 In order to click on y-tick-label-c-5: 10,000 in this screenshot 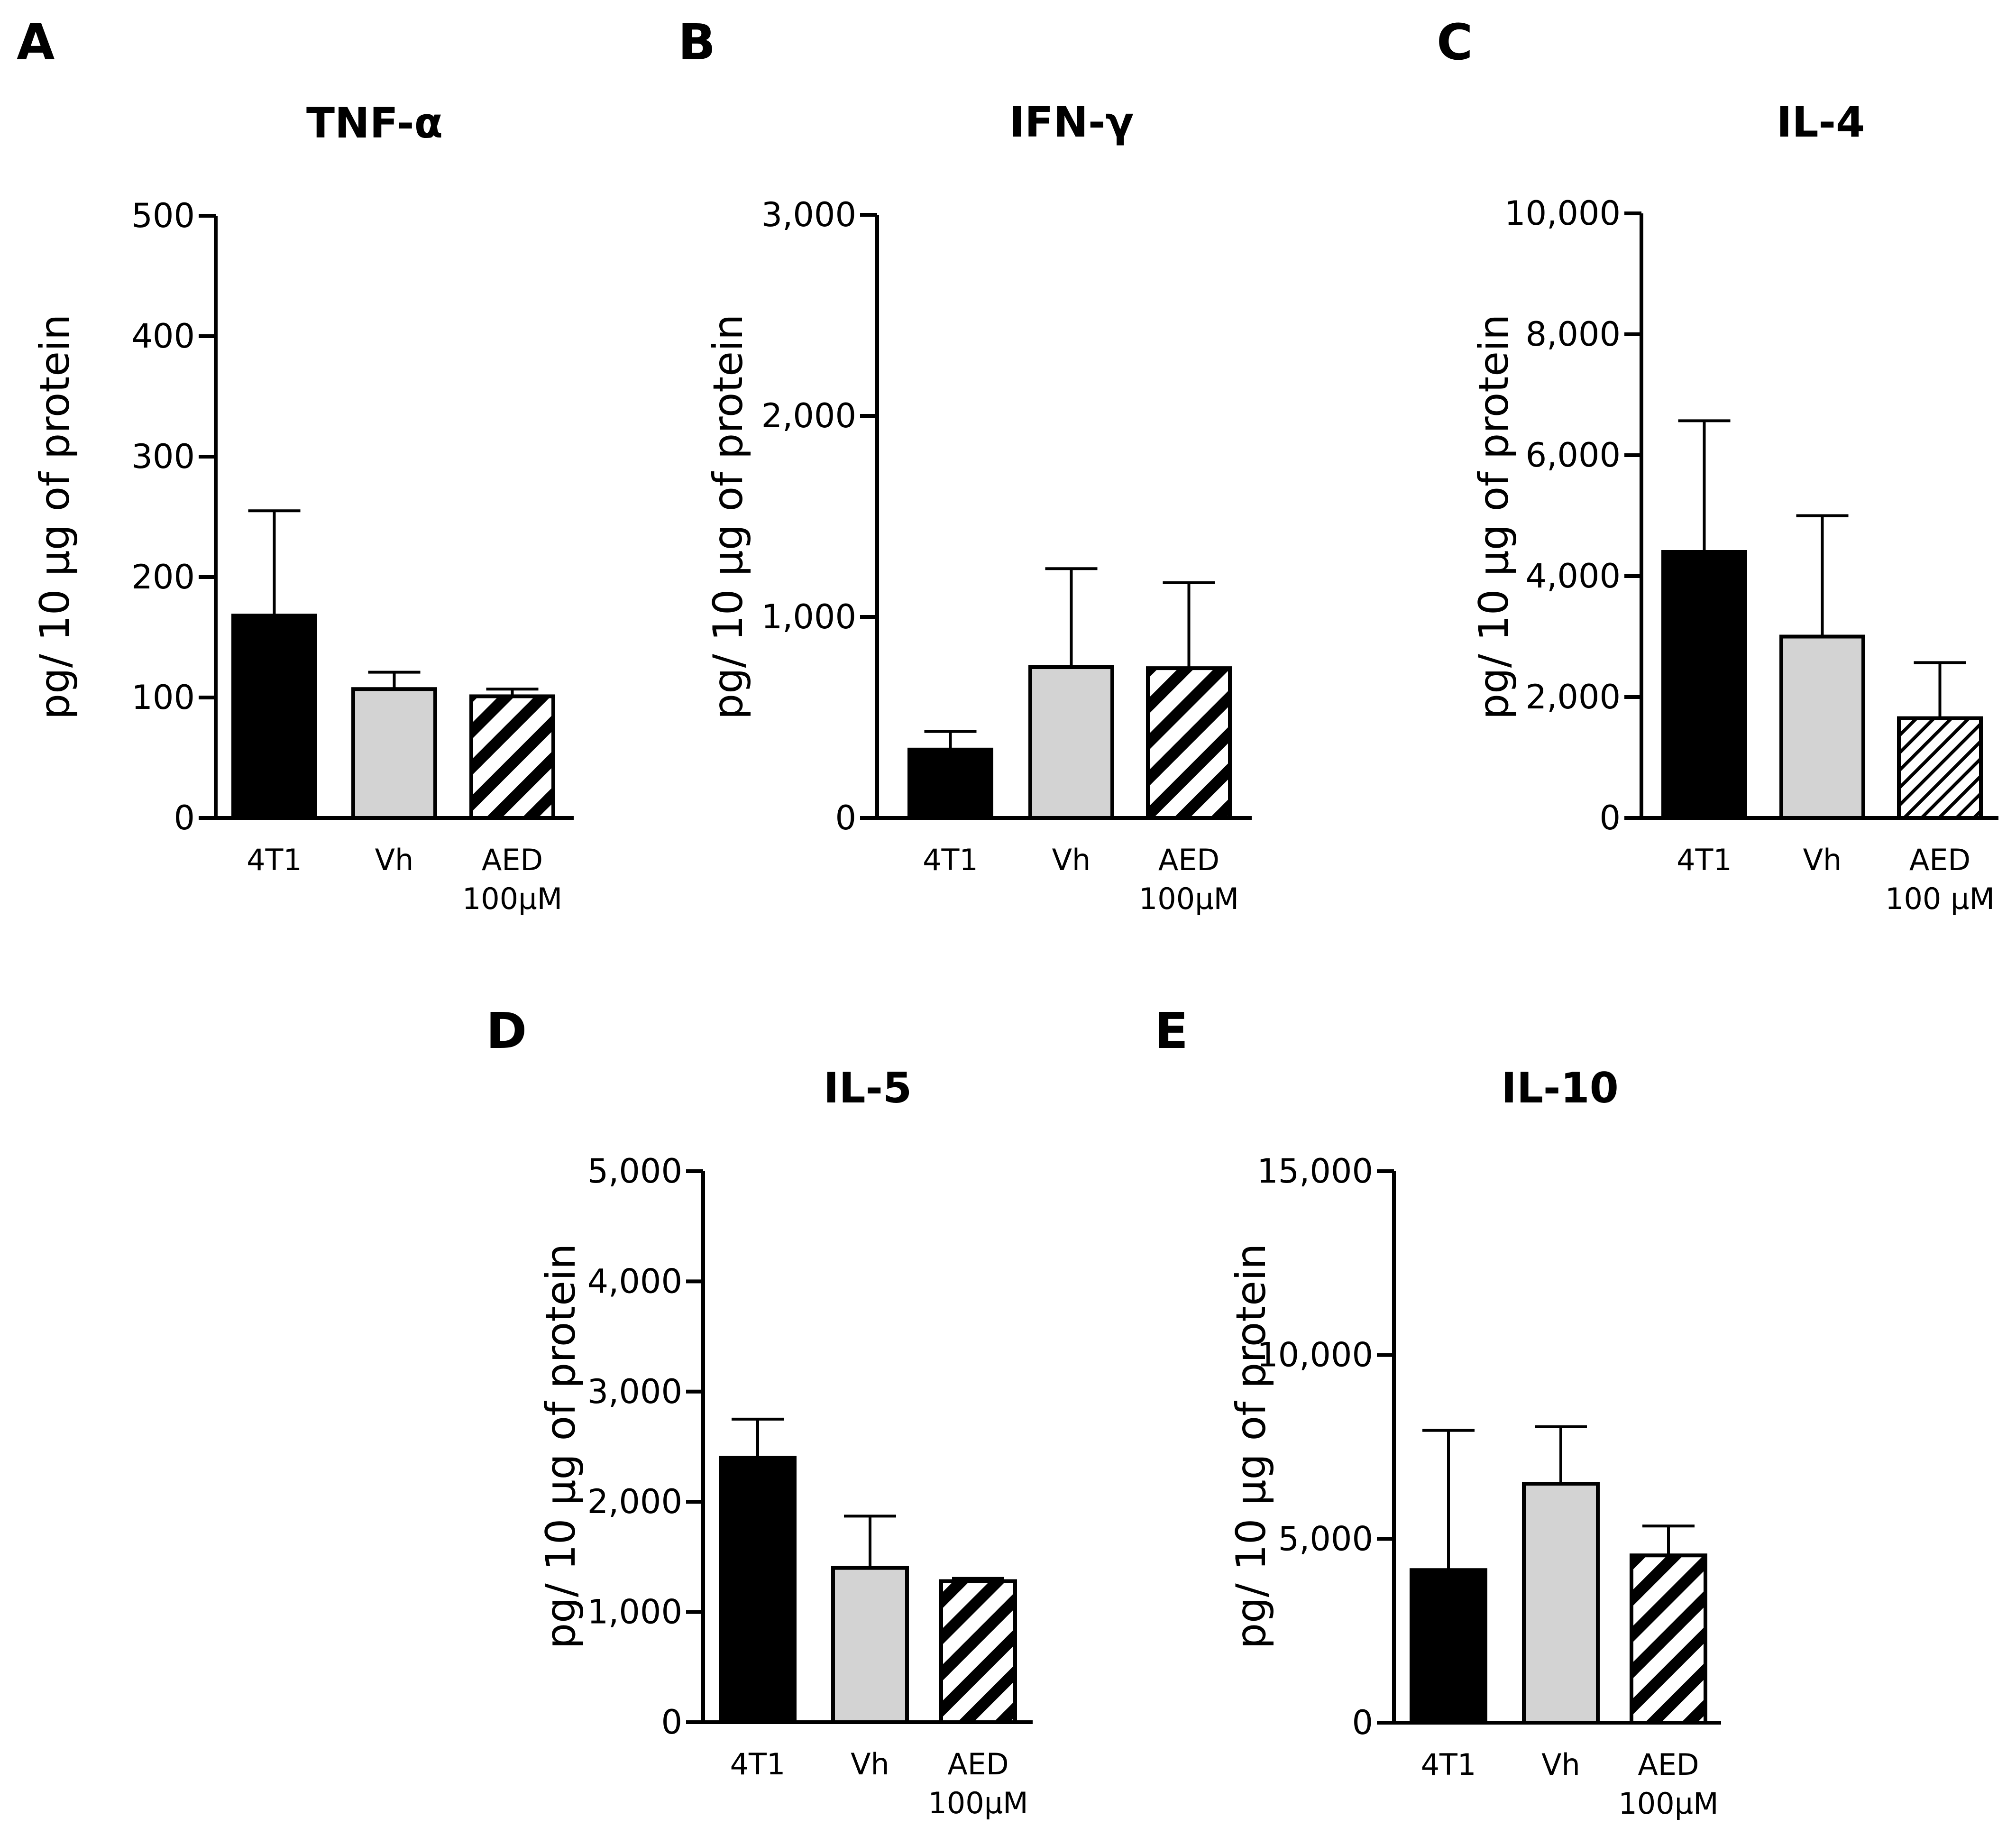, I will do `click(1562, 213)`.